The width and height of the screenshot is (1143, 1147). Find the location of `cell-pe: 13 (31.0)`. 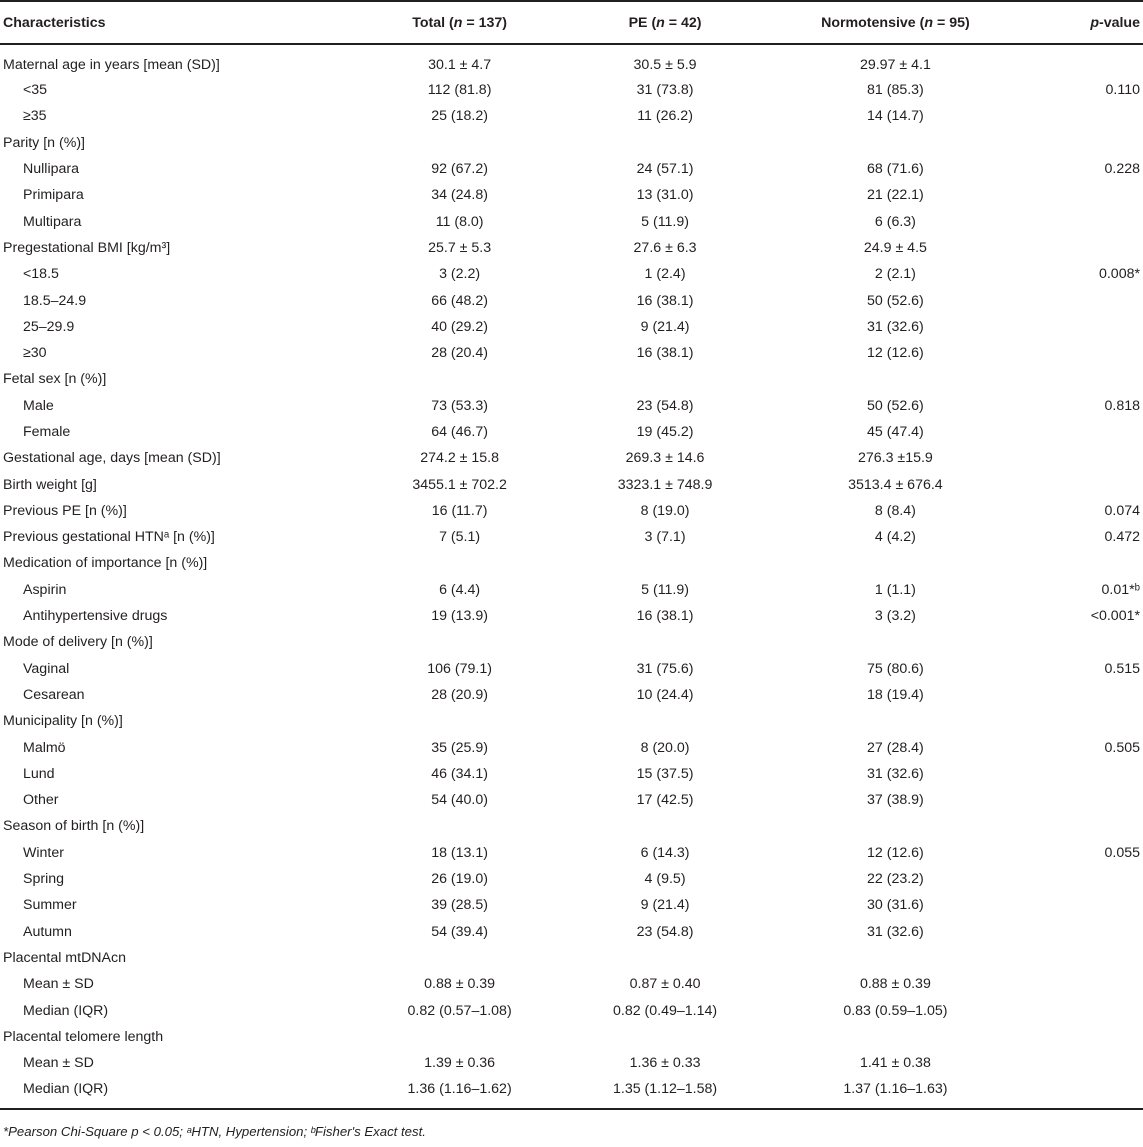

cell-pe: 13 (31.0) is located at coordinates (665, 195).